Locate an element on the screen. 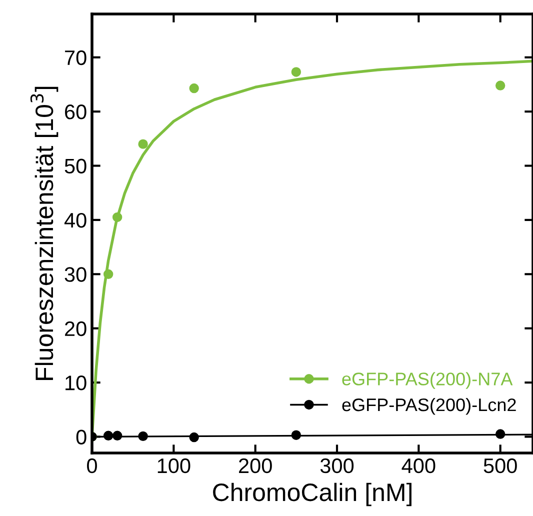  x-tick-label: 100 is located at coordinates (174, 466).